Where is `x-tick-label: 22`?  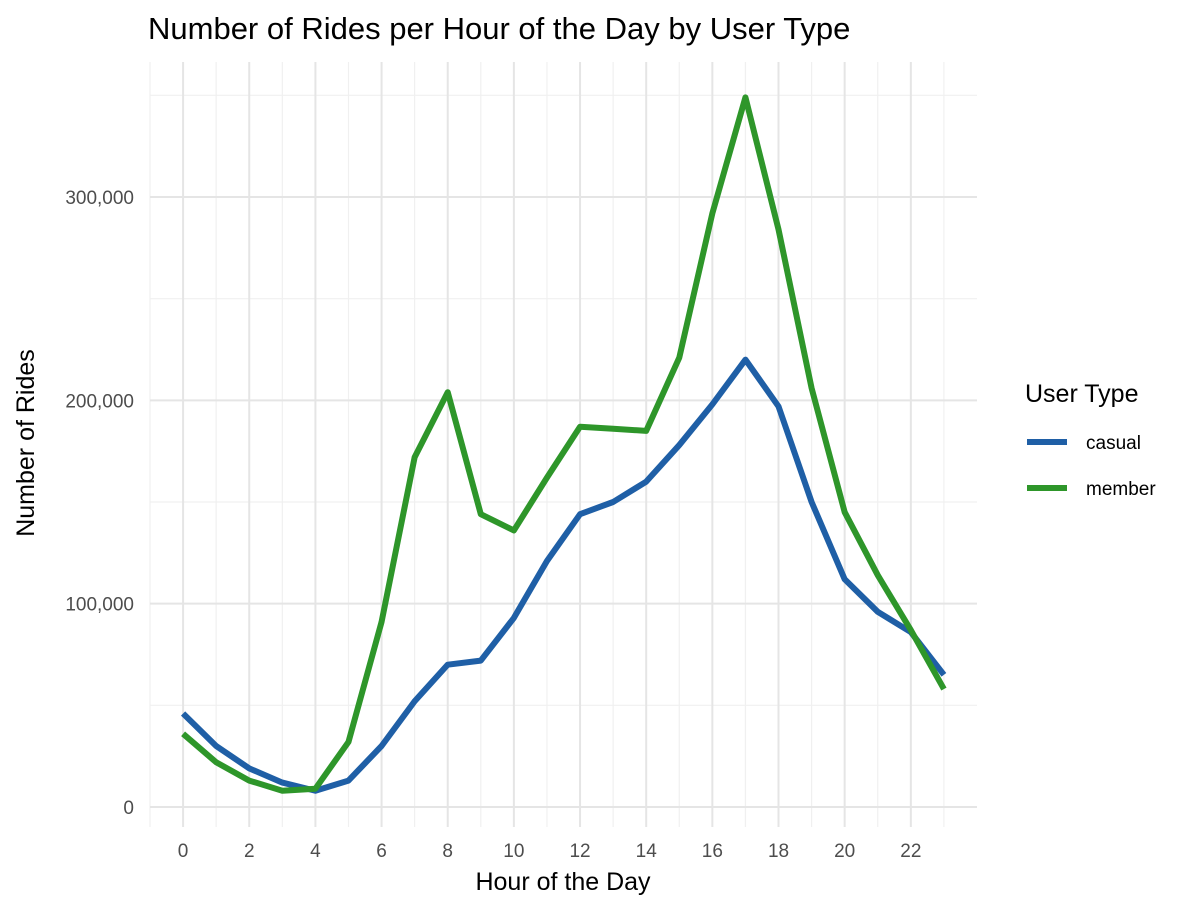
x-tick-label: 22 is located at coordinates (910, 851).